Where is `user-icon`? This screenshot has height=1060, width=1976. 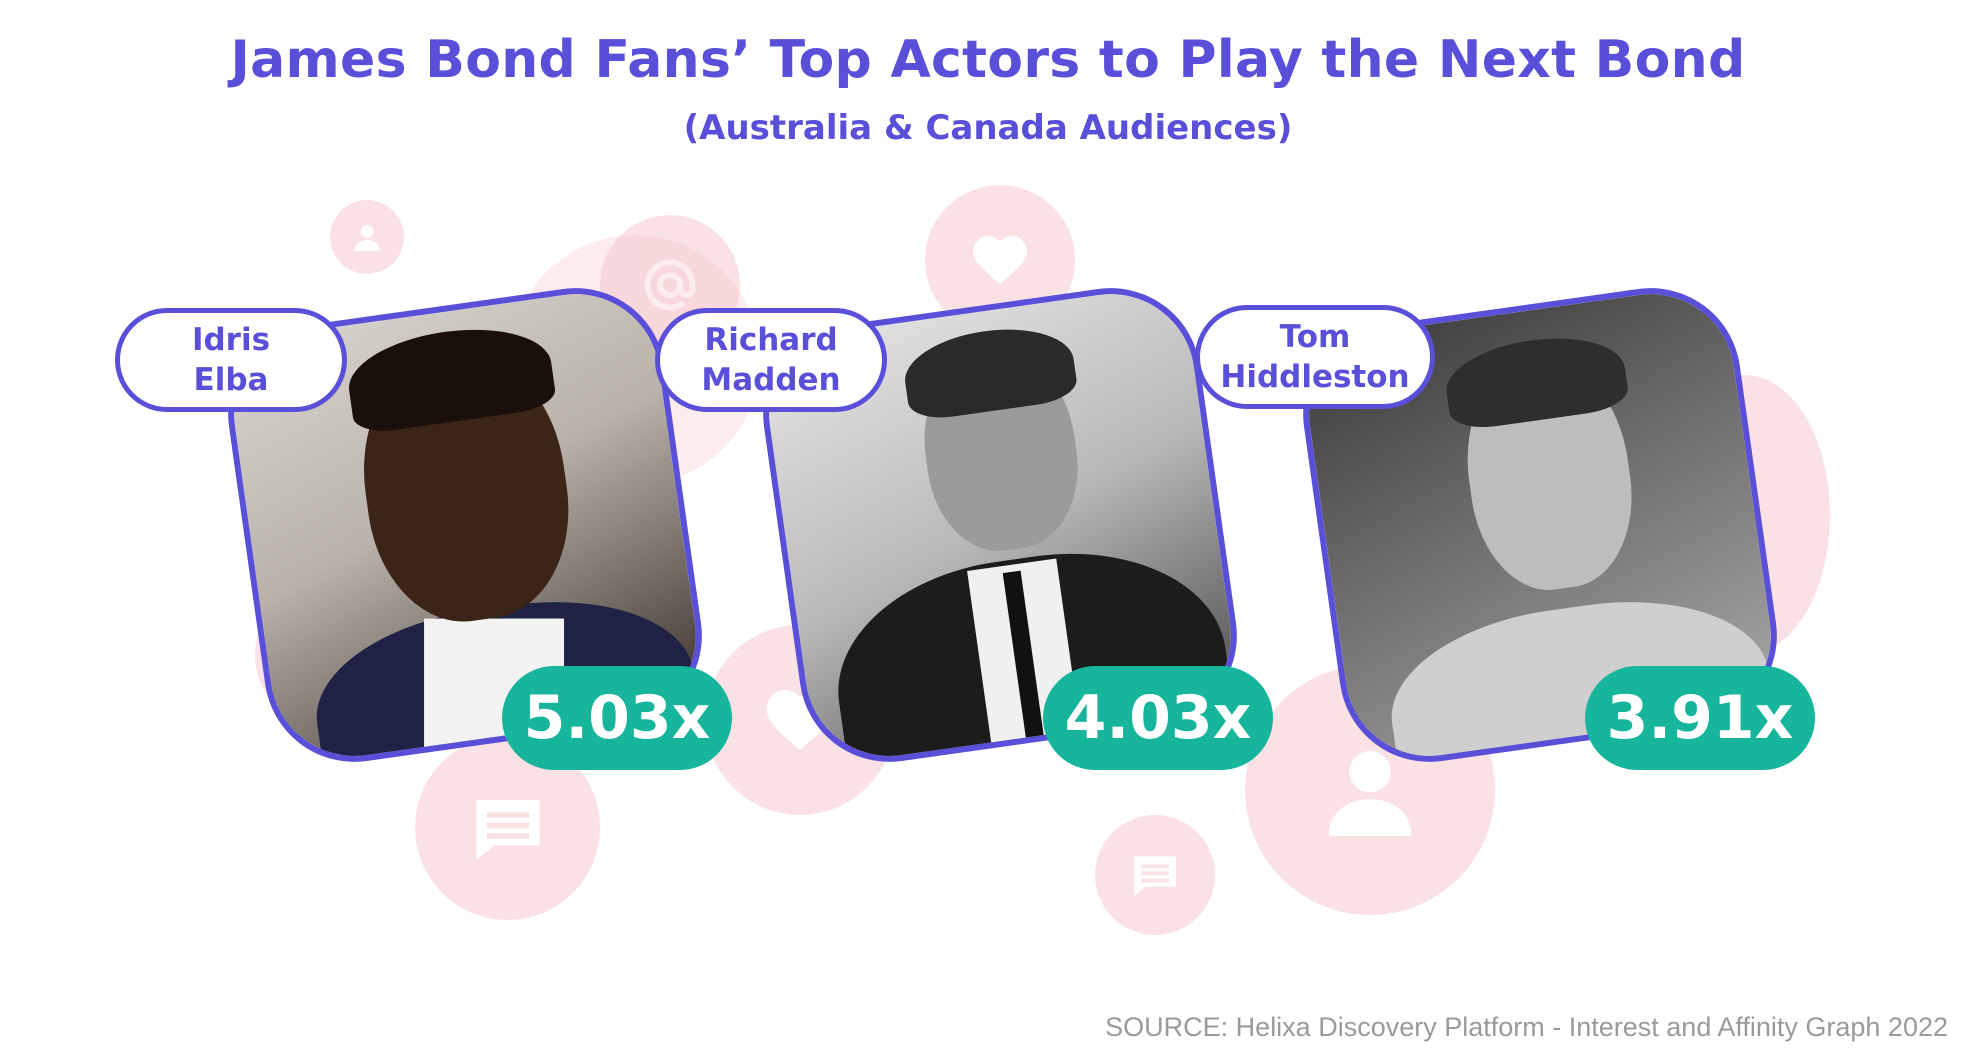
user-icon is located at coordinates (367, 238).